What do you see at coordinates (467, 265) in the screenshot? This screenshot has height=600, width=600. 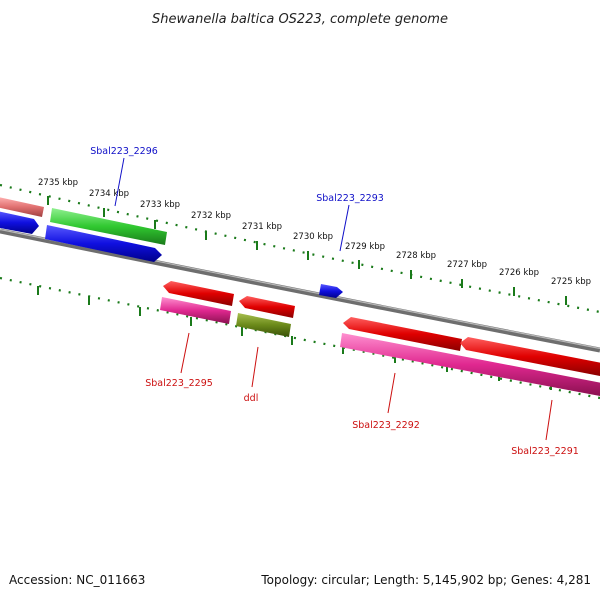 I see `tick-label: 2727 kbp` at bounding box center [467, 265].